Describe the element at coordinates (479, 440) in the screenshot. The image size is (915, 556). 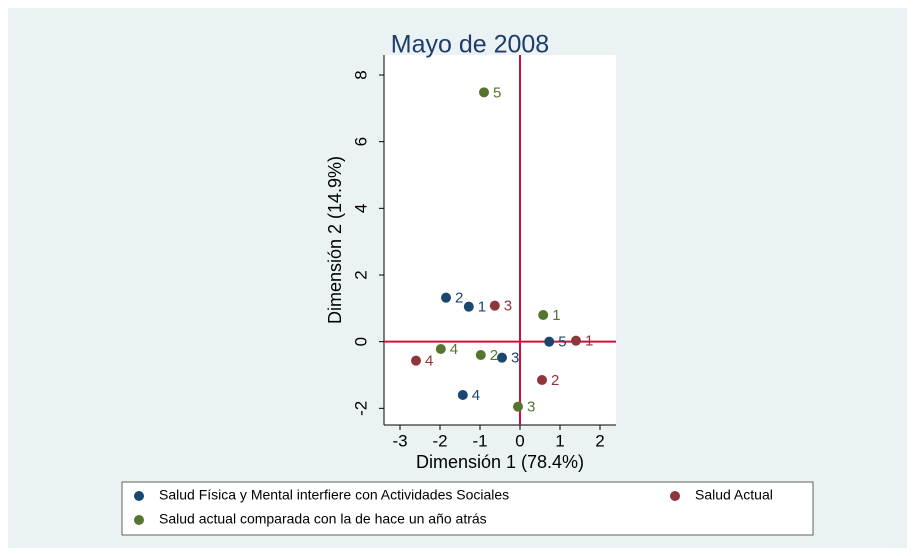
I see `x-tick-label: -1` at that location.